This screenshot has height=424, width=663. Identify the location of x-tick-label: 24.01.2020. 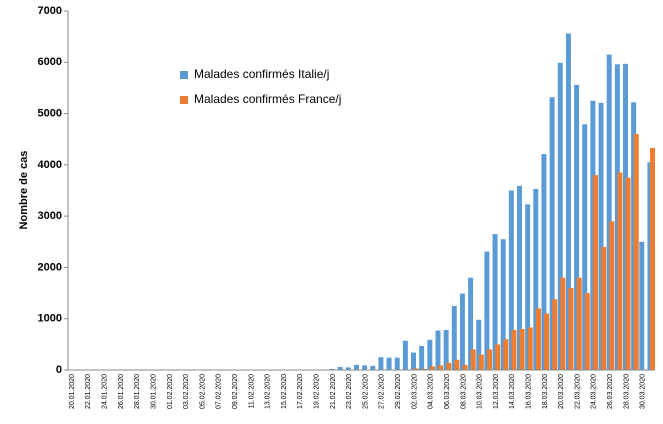
(105, 391).